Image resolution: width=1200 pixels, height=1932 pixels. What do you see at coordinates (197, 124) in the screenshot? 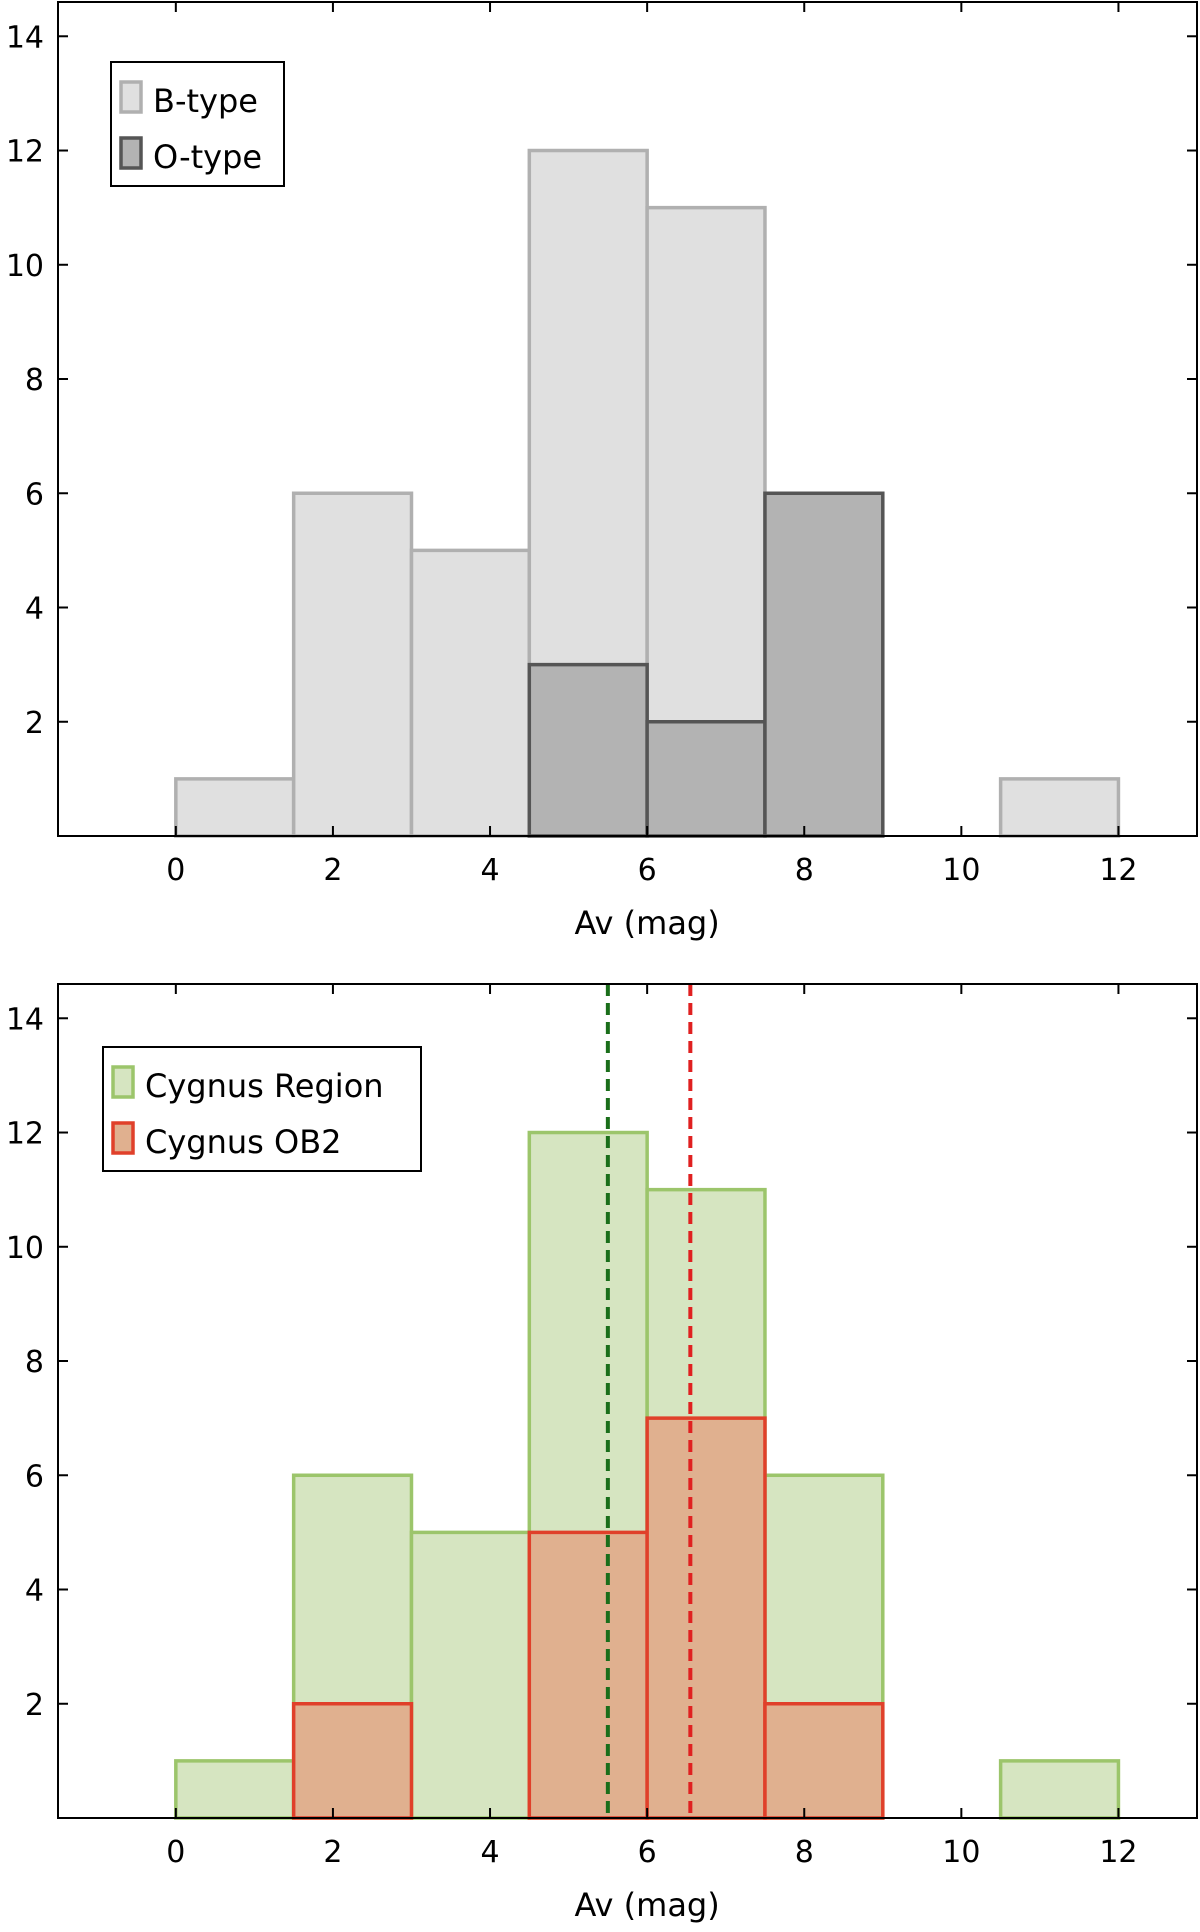
I see `legend: B-type O-type` at bounding box center [197, 124].